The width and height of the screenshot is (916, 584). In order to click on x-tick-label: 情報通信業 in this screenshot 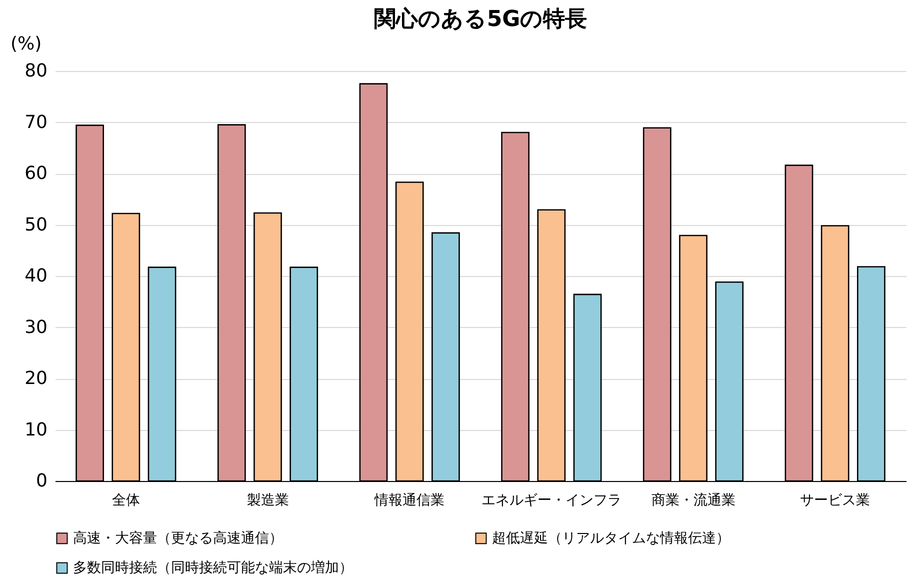, I will do `click(409, 500)`.